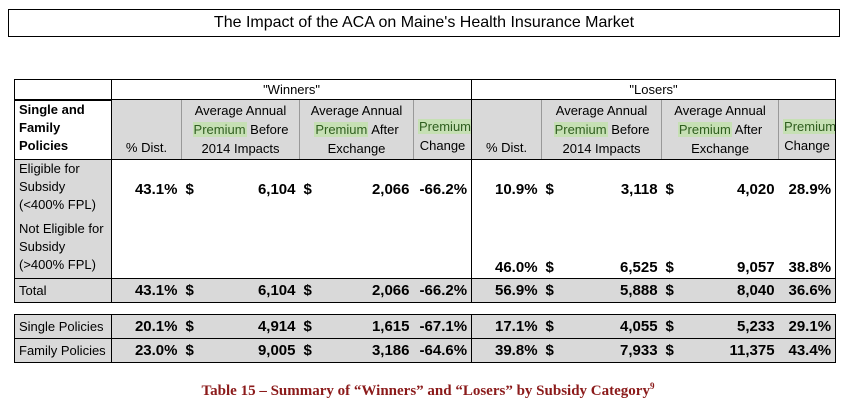  What do you see at coordinates (390, 326) in the screenshot?
I see `single-w-after-value: 1,615` at bounding box center [390, 326].